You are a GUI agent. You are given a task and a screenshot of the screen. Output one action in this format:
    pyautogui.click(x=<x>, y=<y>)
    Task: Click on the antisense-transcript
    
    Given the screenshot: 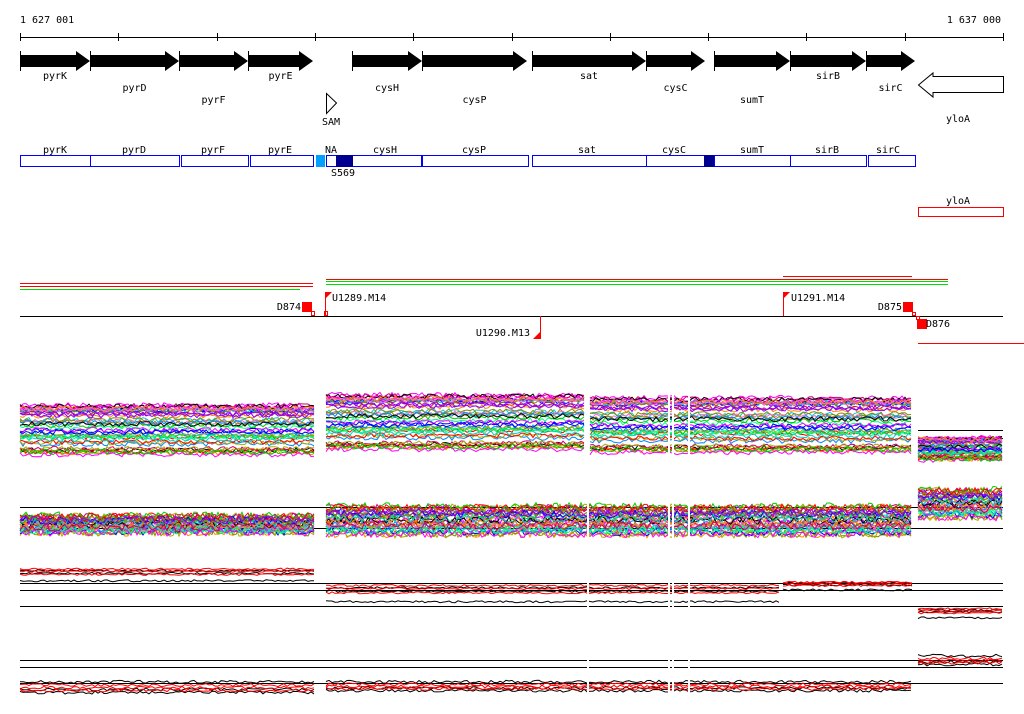 What is the action you would take?
    pyautogui.click(x=961, y=212)
    